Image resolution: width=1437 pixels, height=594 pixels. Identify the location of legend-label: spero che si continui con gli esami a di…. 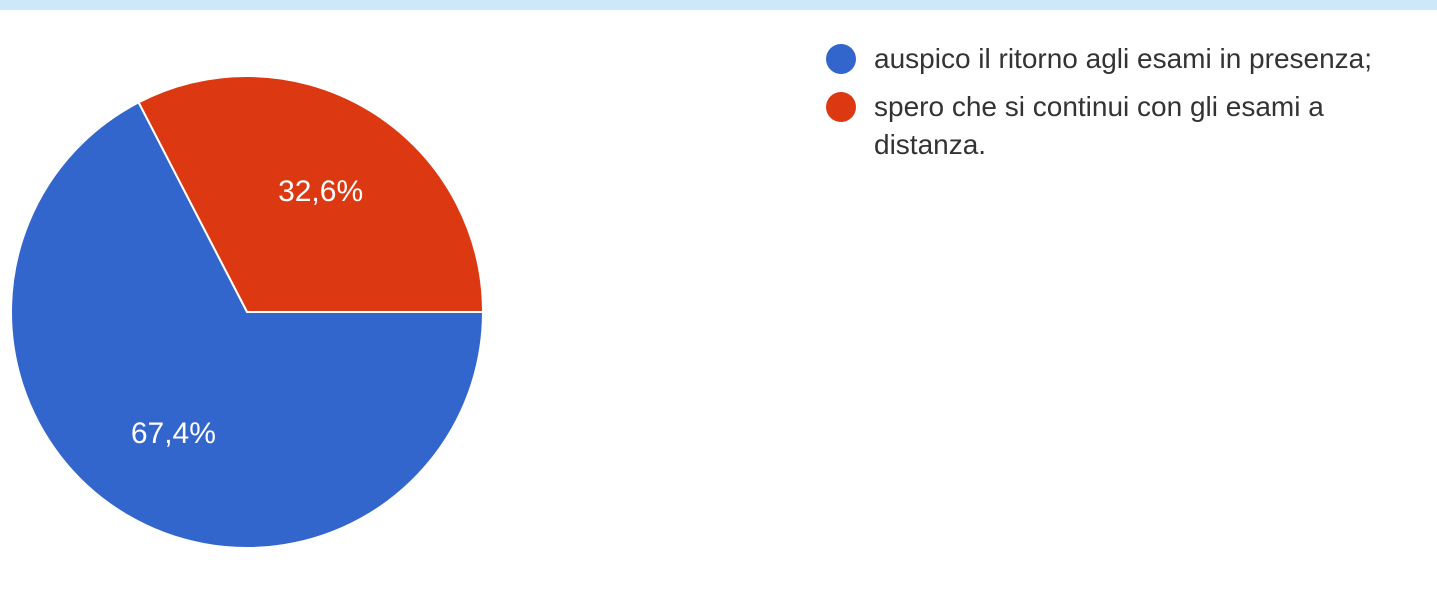
(1099, 125).